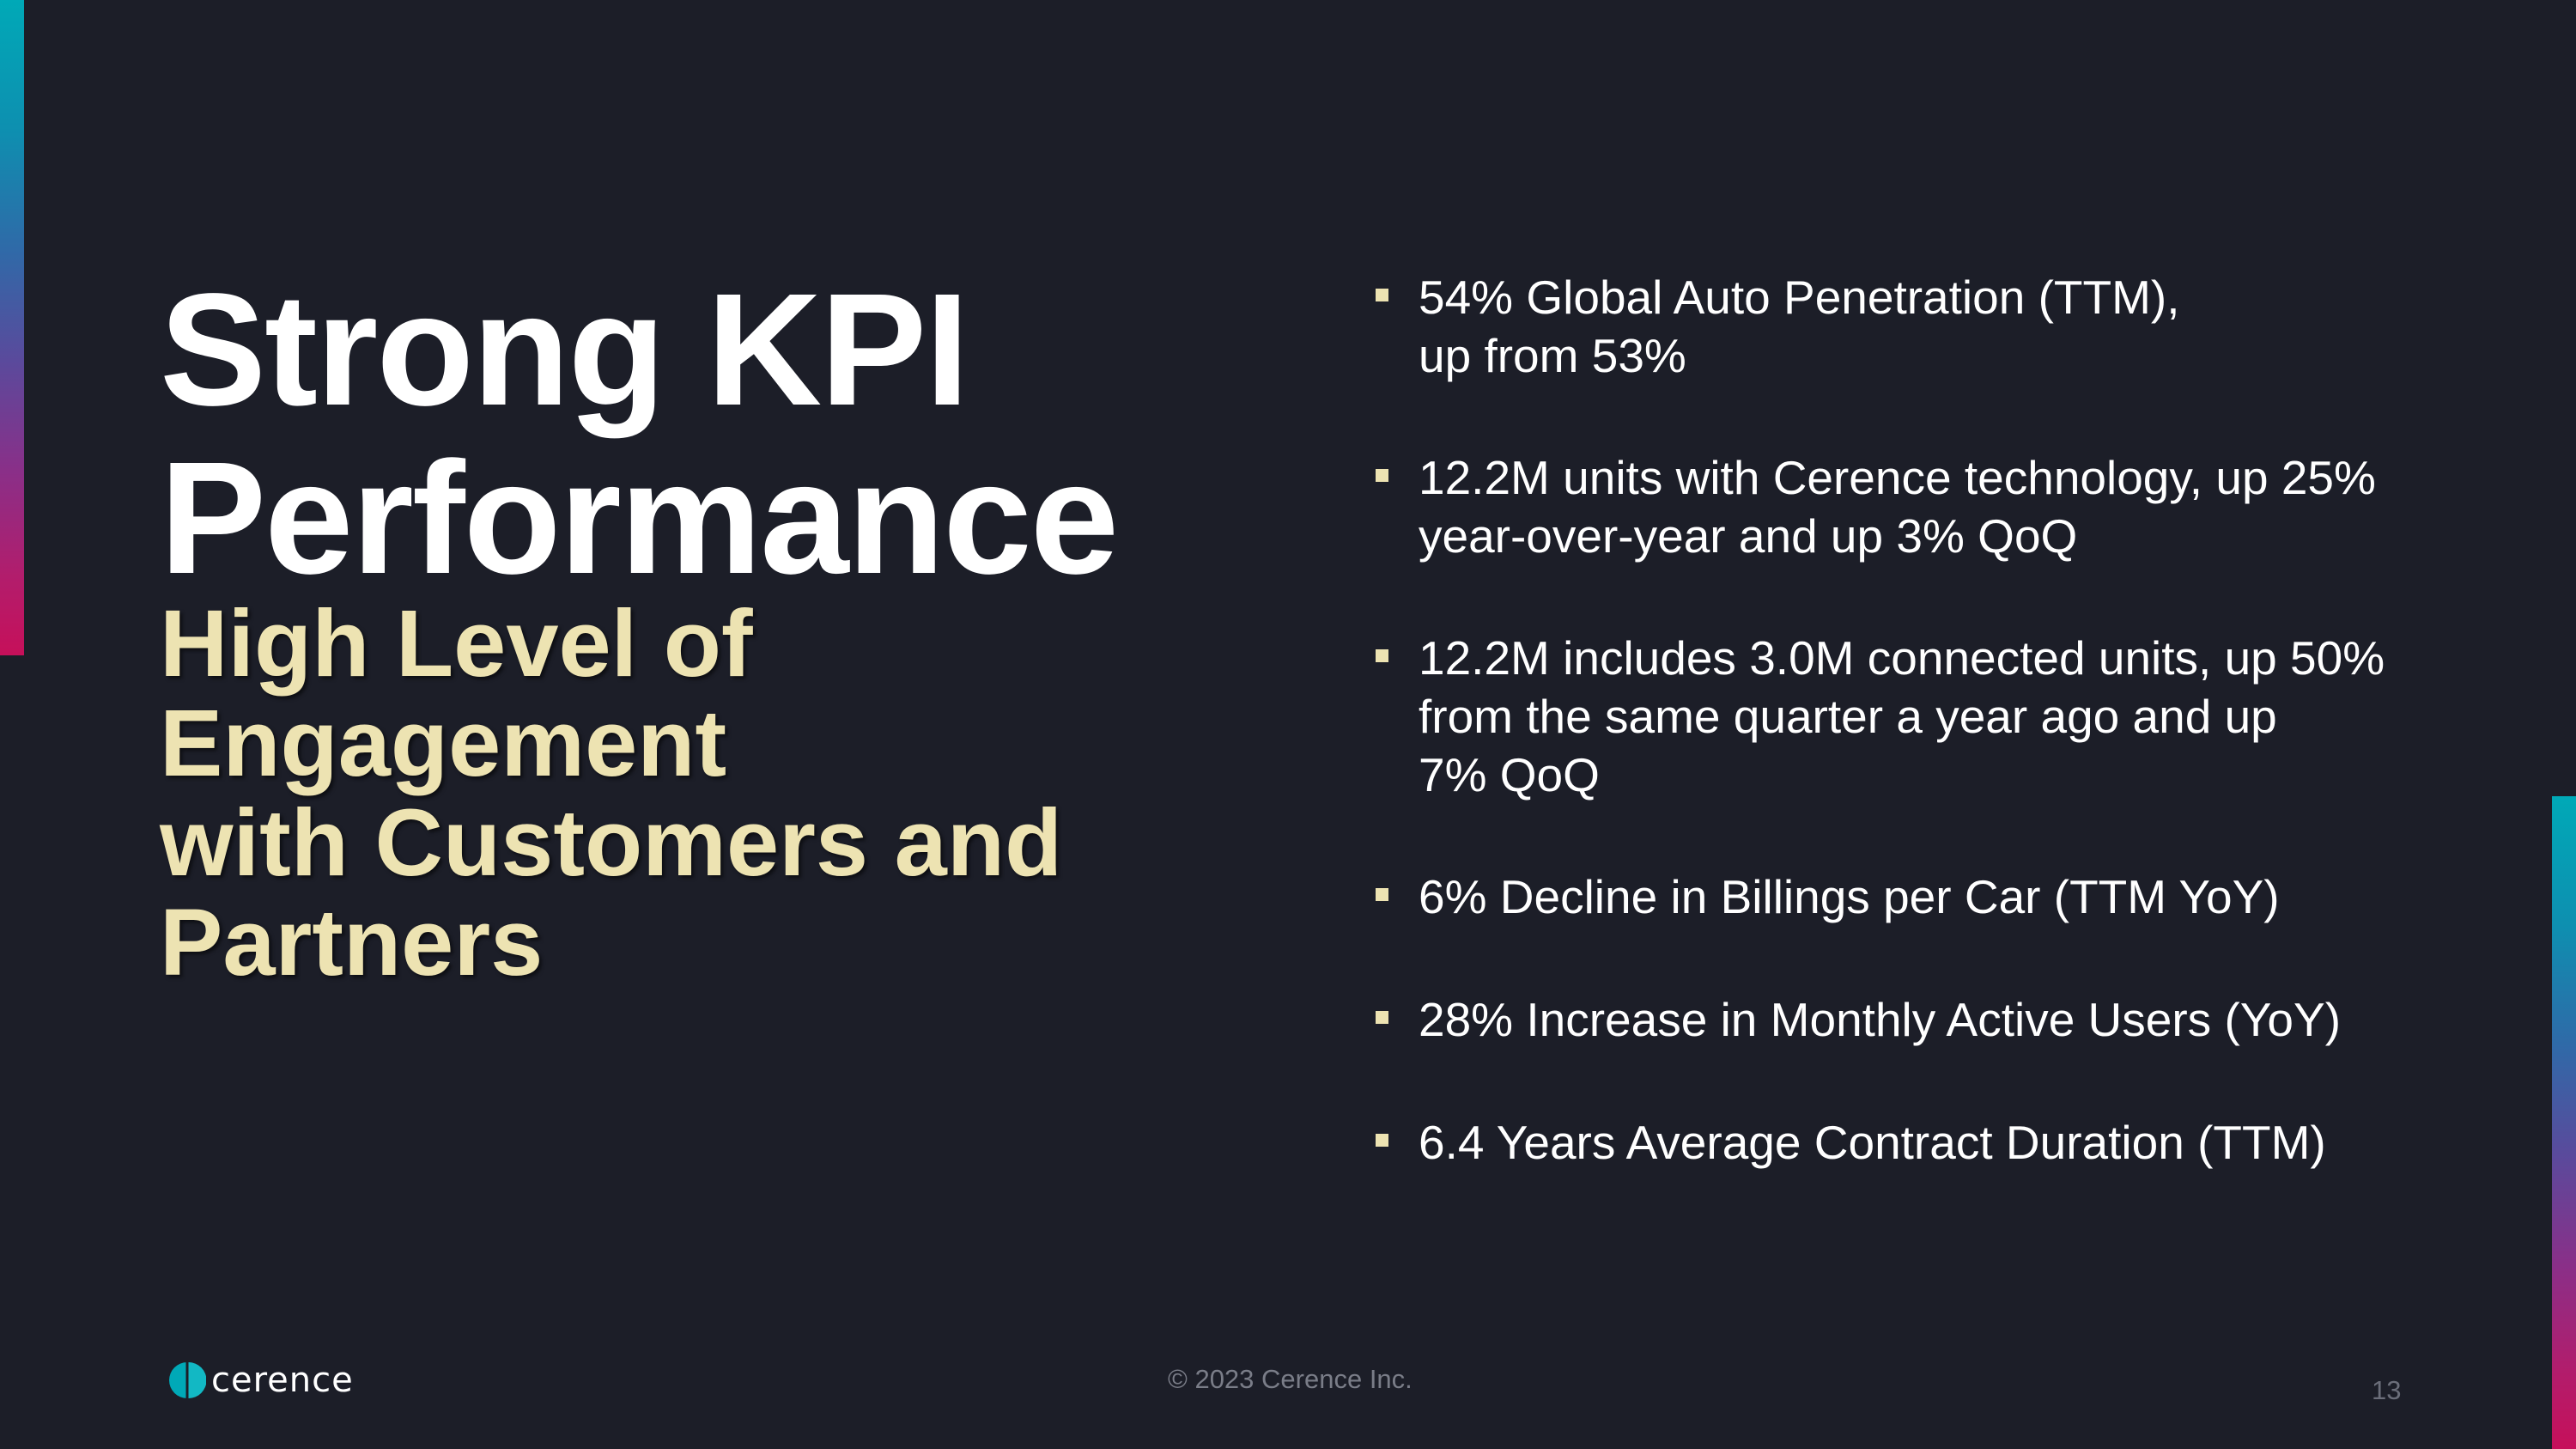 The height and width of the screenshot is (1449, 2576). What do you see at coordinates (1850, 896) in the screenshot?
I see `bullet-text-line: 6% Decline in Billings per Car (TTM YoY)` at bounding box center [1850, 896].